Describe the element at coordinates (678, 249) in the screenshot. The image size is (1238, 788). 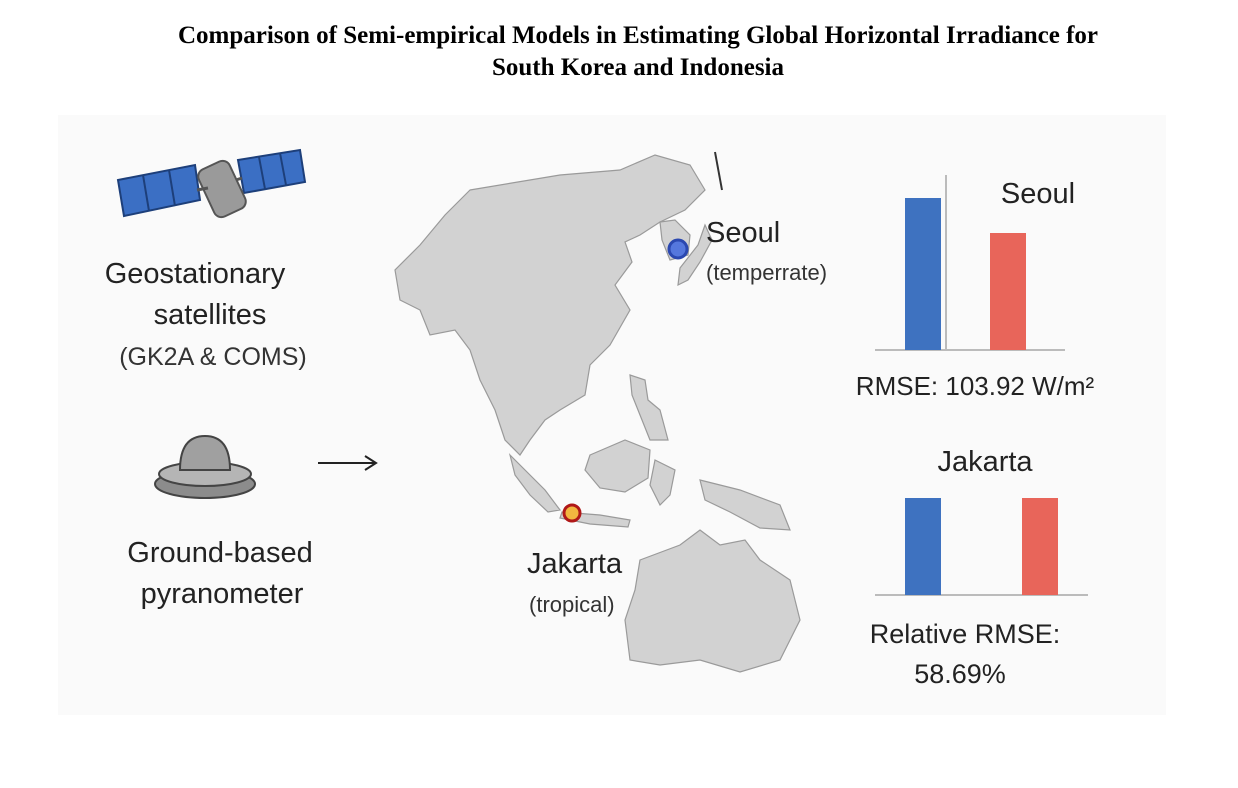
I see `seoul-marker` at that location.